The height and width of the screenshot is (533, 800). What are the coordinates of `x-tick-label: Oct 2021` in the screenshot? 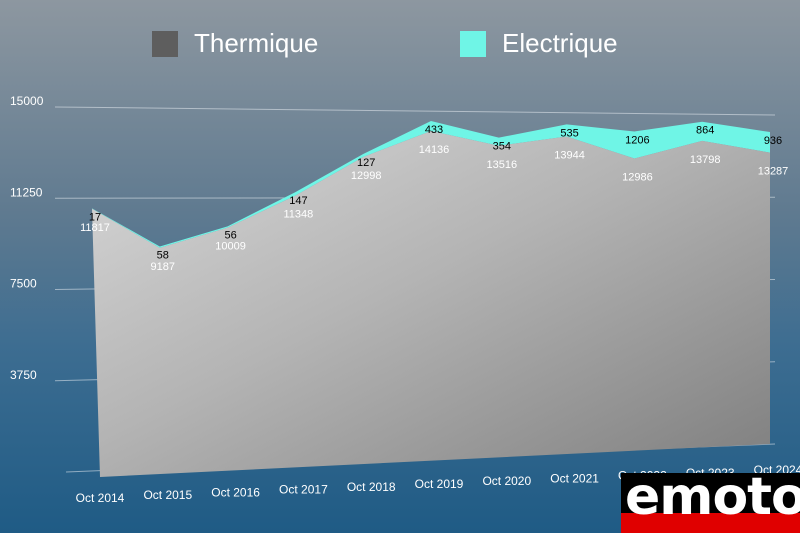 It's located at (574, 478).